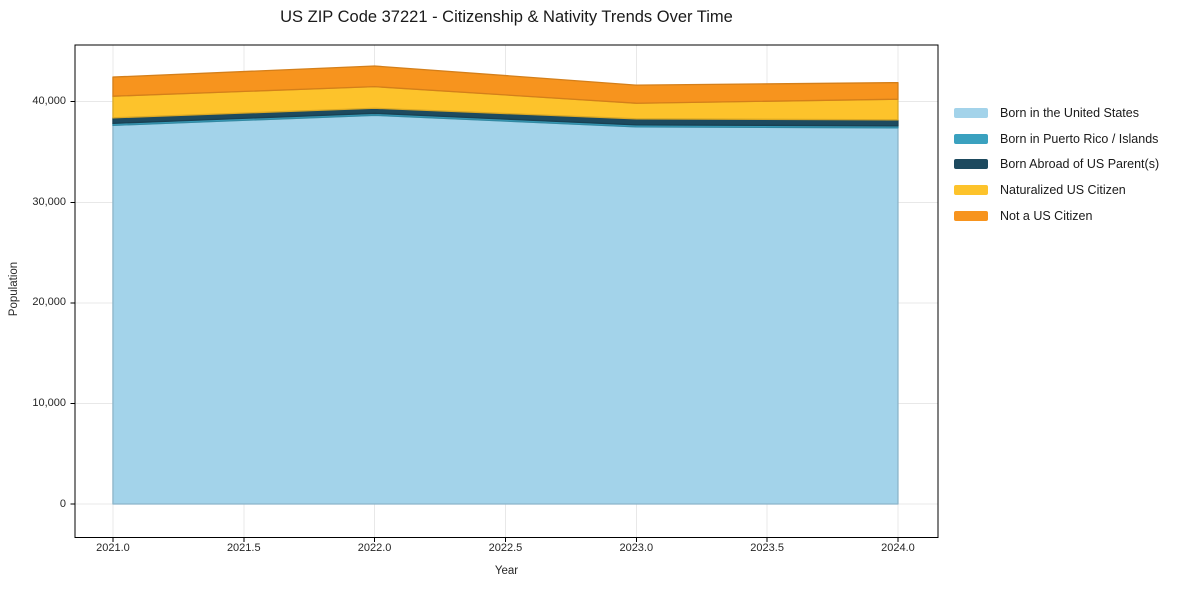 This screenshot has width=1189, height=590. Describe the element at coordinates (971, 216) in the screenshot. I see `legend-swatch-not-citizen` at that location.